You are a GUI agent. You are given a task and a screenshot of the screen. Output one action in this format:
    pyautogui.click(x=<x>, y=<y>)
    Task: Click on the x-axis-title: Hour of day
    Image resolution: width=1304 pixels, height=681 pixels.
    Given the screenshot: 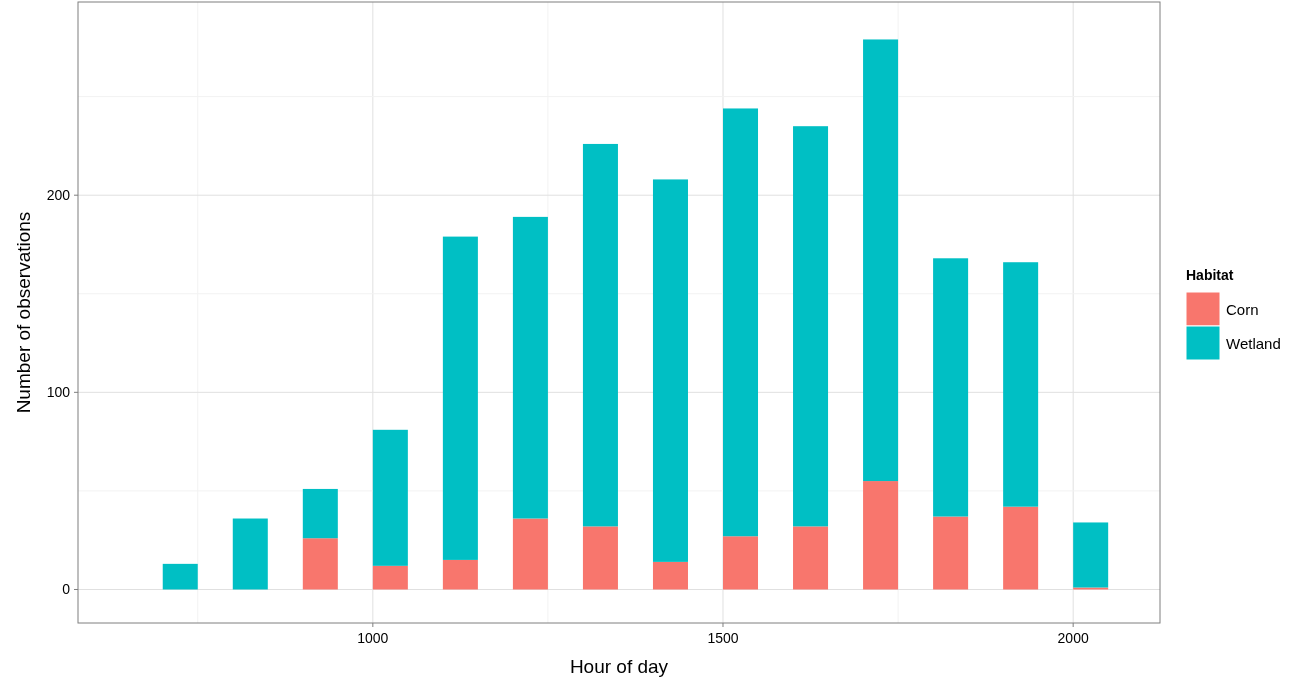 What is the action you would take?
    pyautogui.click(x=619, y=666)
    